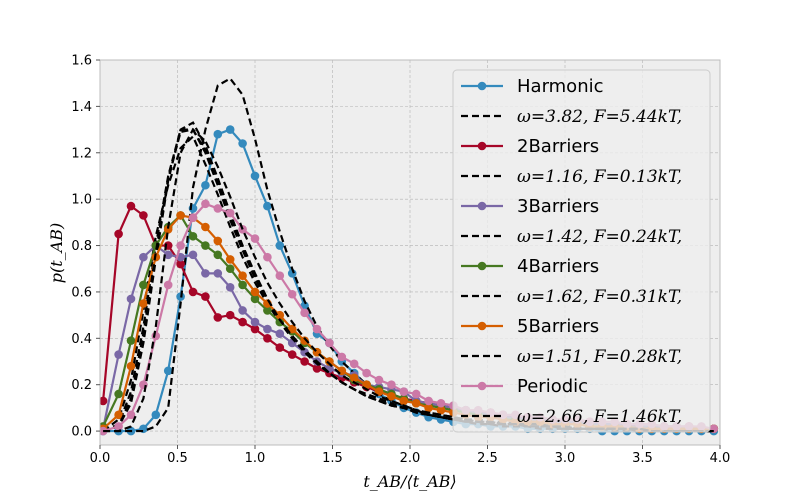  Describe the element at coordinates (599, 237) in the screenshot. I see `legend-label: ω=1.42, F=0.24kT,` at that location.